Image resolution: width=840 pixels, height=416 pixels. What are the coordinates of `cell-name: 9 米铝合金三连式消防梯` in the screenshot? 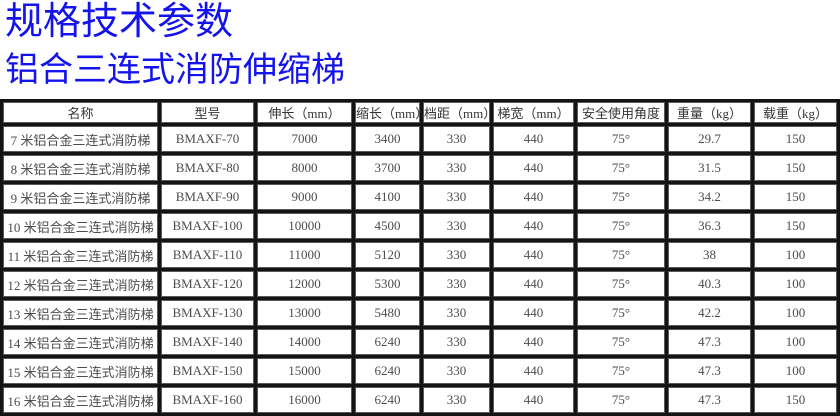 It's located at (80, 197).